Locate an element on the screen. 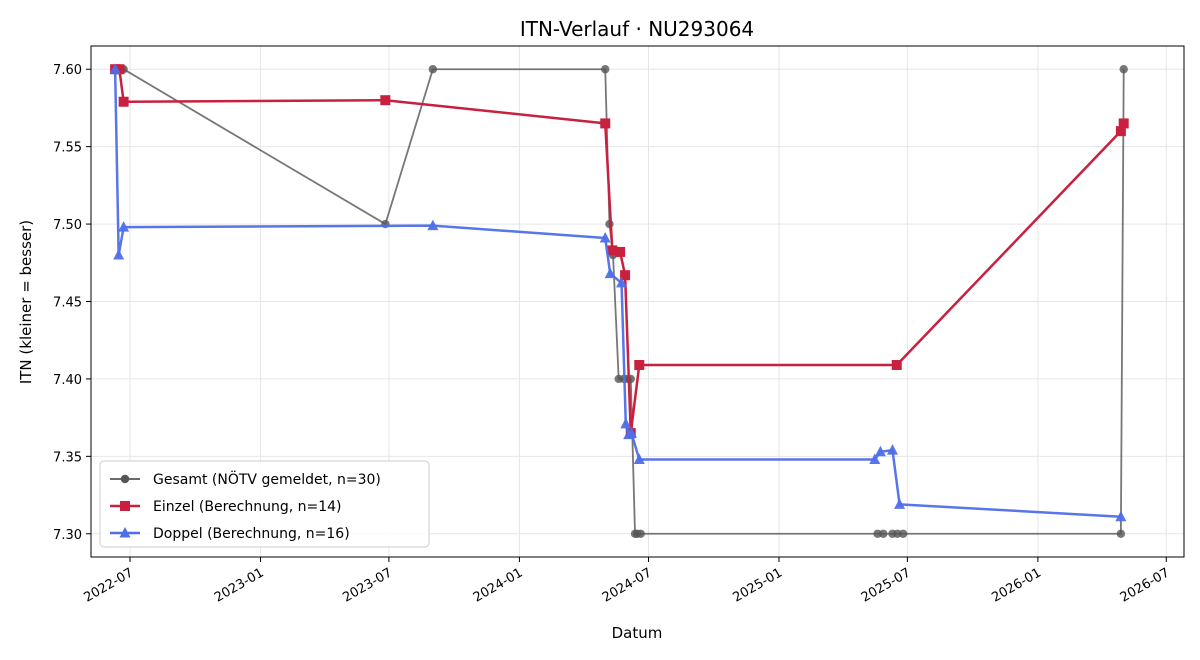 The width and height of the screenshot is (1200, 660). legend-label: Doppel (Berechnung, n=16) is located at coordinates (251, 534).